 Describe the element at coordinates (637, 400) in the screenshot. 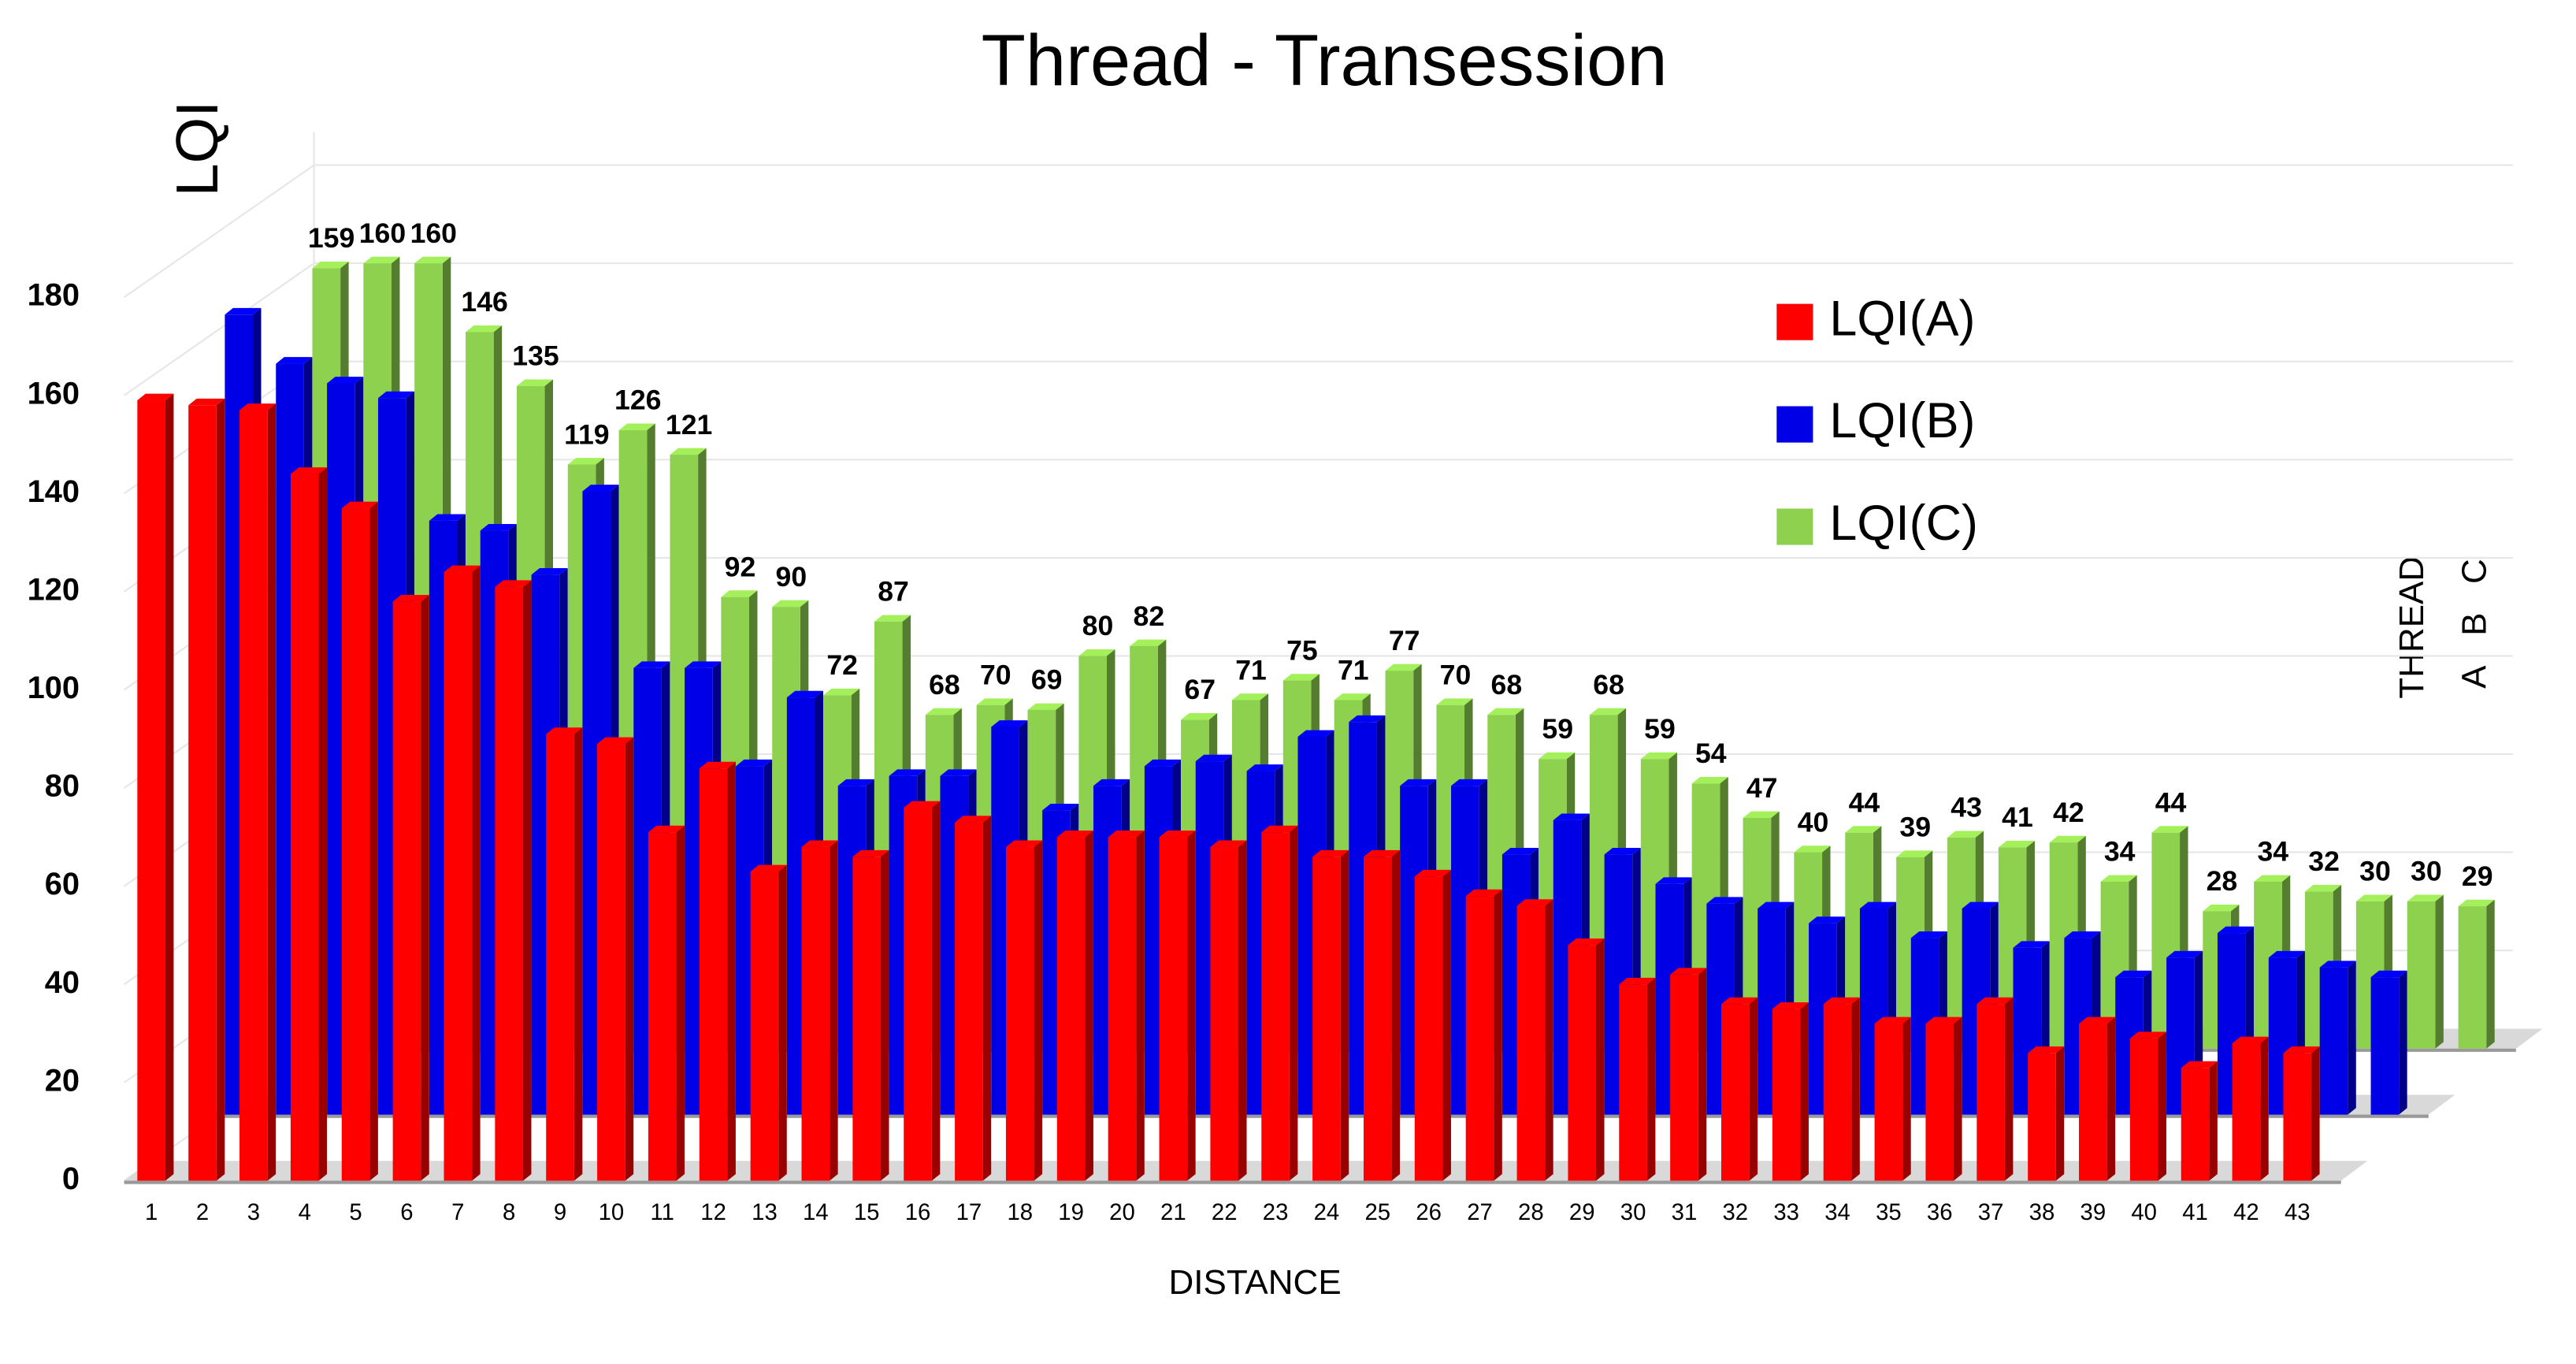

I see `data-label: 126` at that location.